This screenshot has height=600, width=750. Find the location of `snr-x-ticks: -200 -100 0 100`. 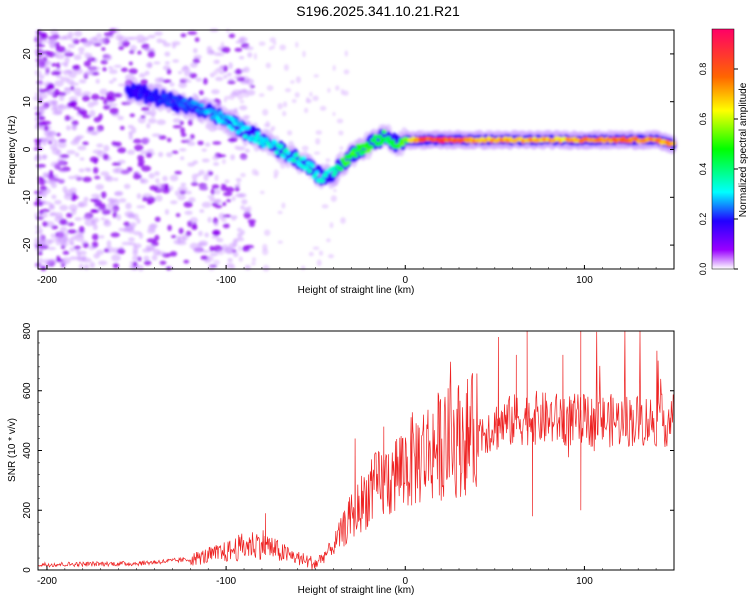

snr-x-ticks: -200 -100 0 100 is located at coordinates (356, 576).